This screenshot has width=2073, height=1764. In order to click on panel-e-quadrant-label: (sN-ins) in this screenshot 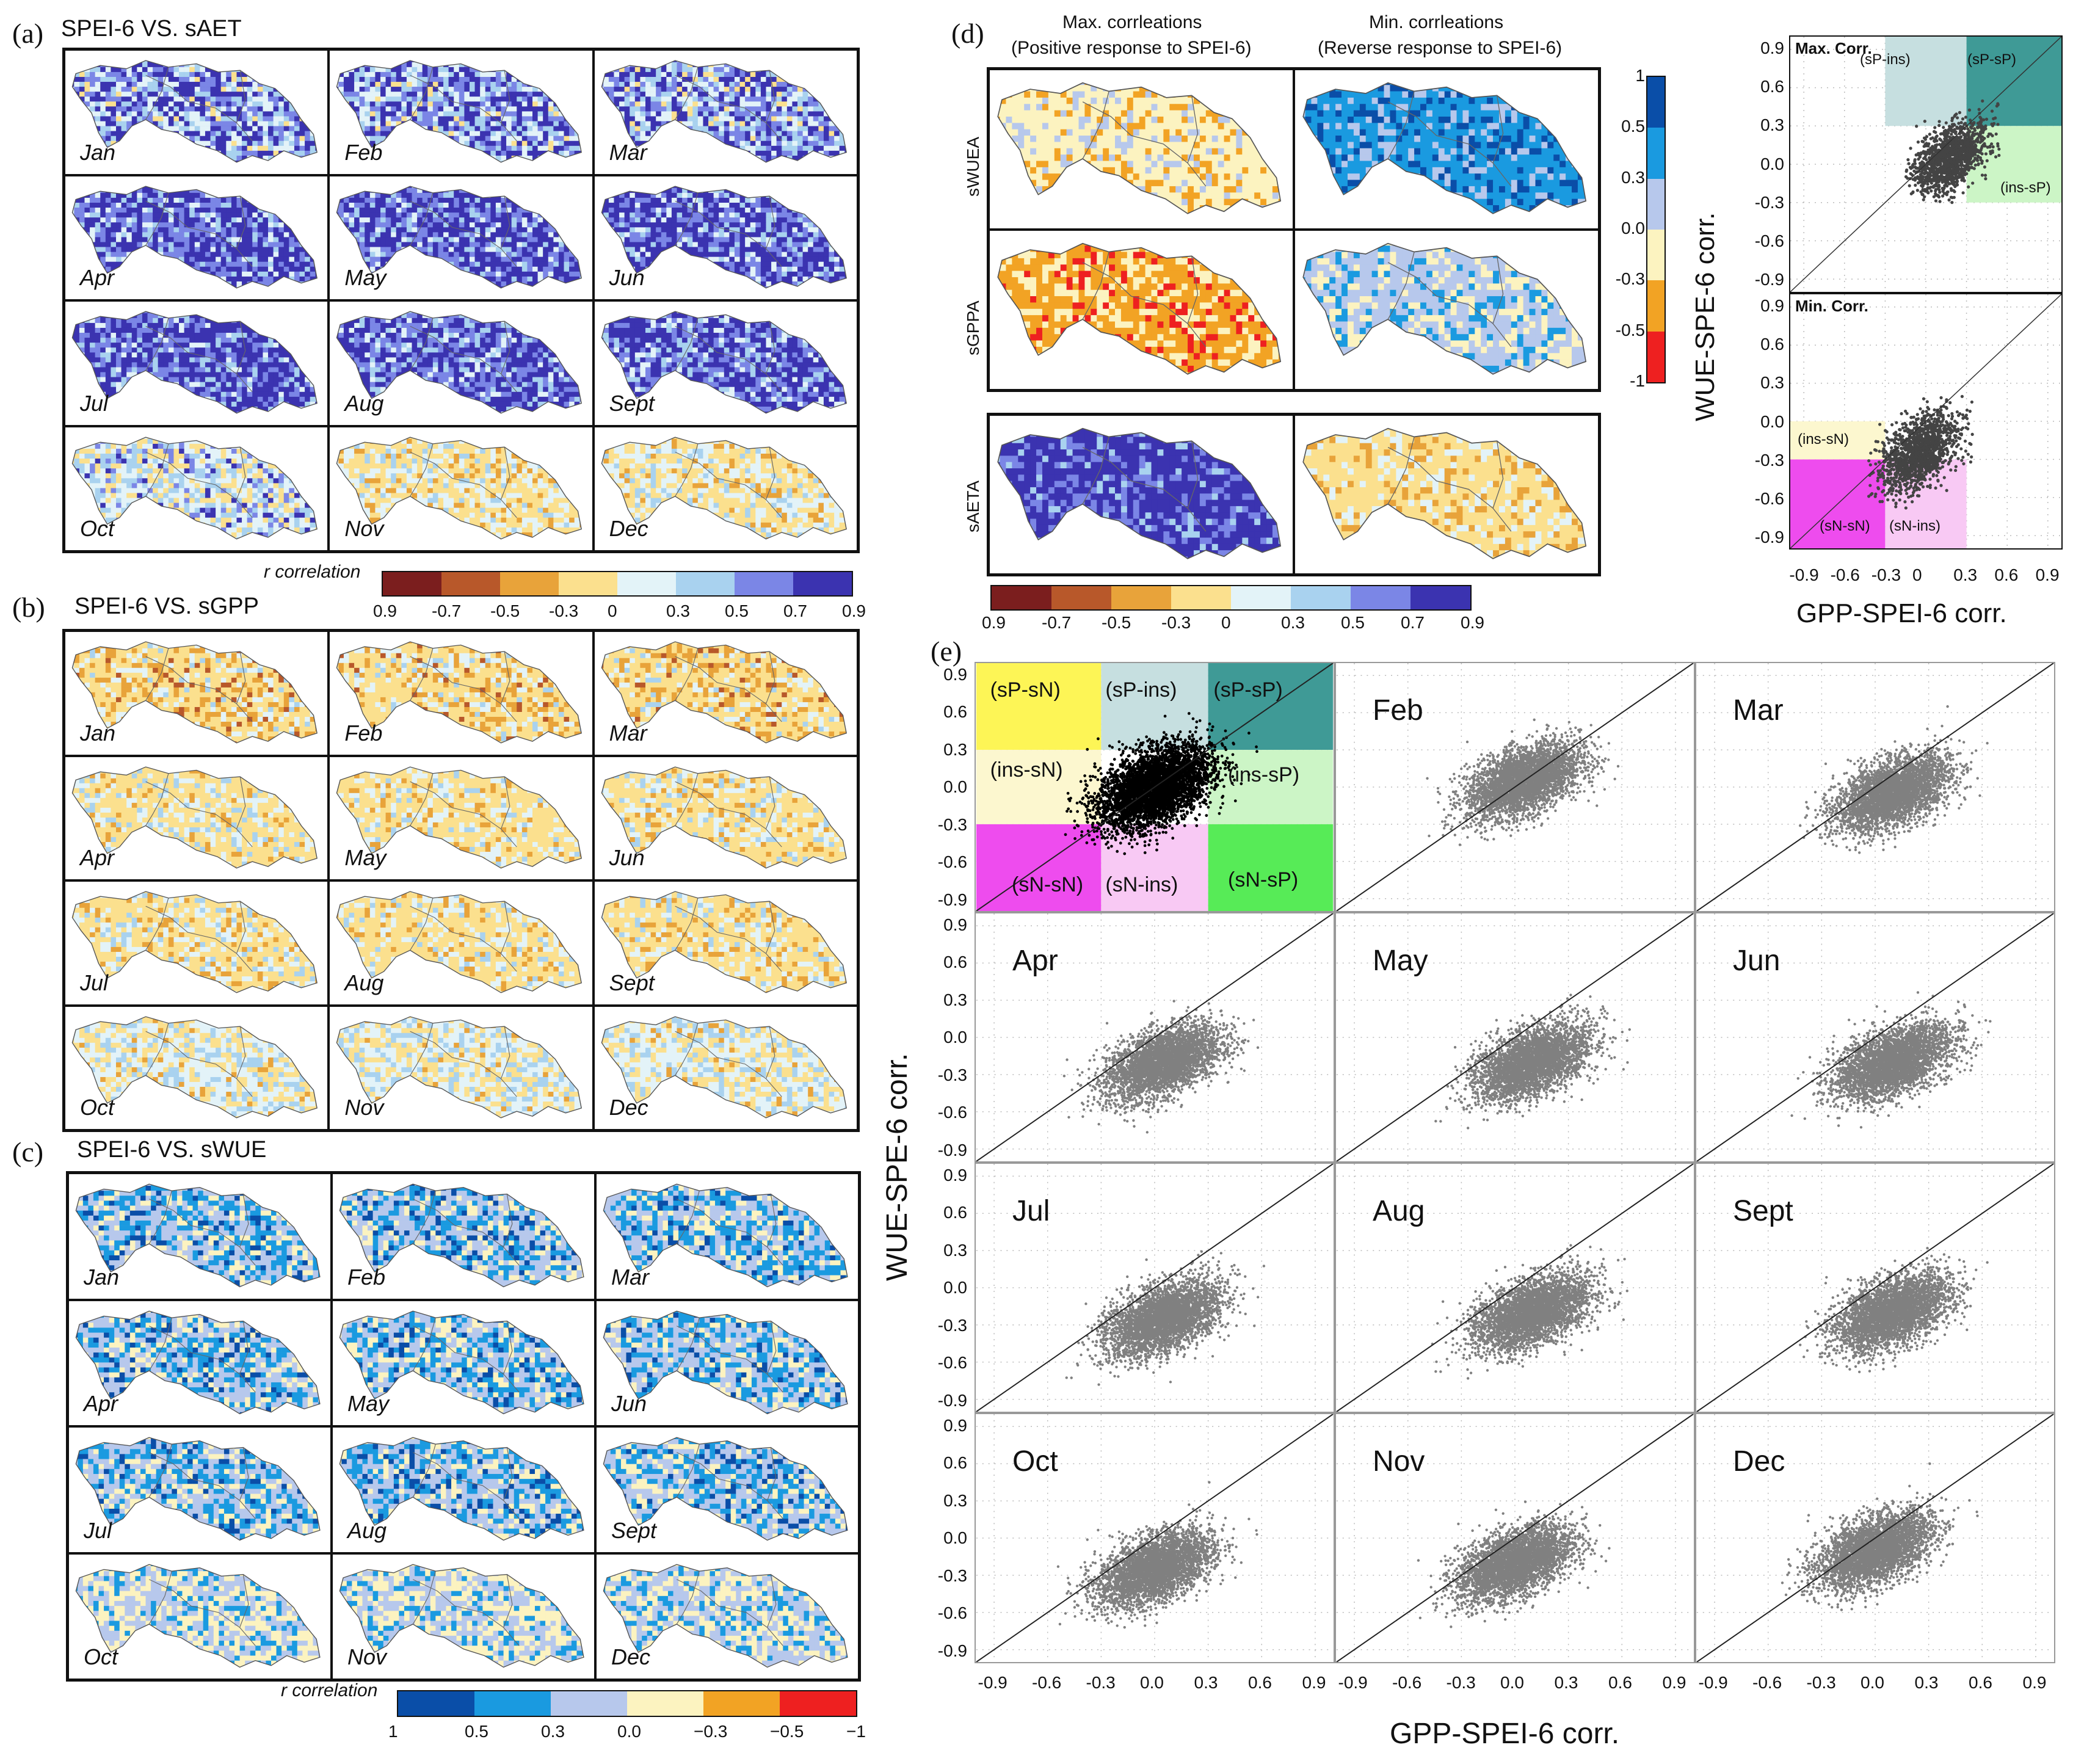, I will do `click(1142, 885)`.